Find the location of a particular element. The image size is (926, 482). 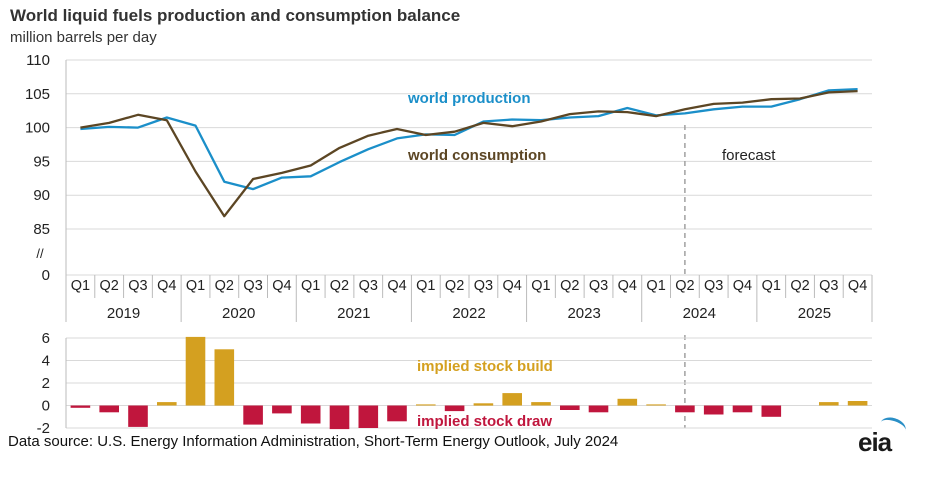

top-y-tick-label: 100 is located at coordinates (37, 128).